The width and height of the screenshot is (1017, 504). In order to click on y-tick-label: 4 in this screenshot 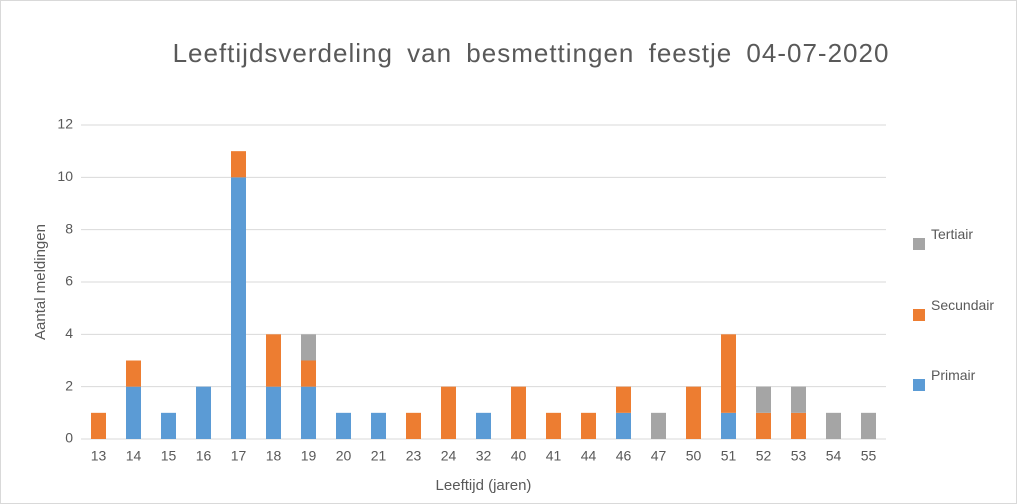, I will do `click(69, 333)`.